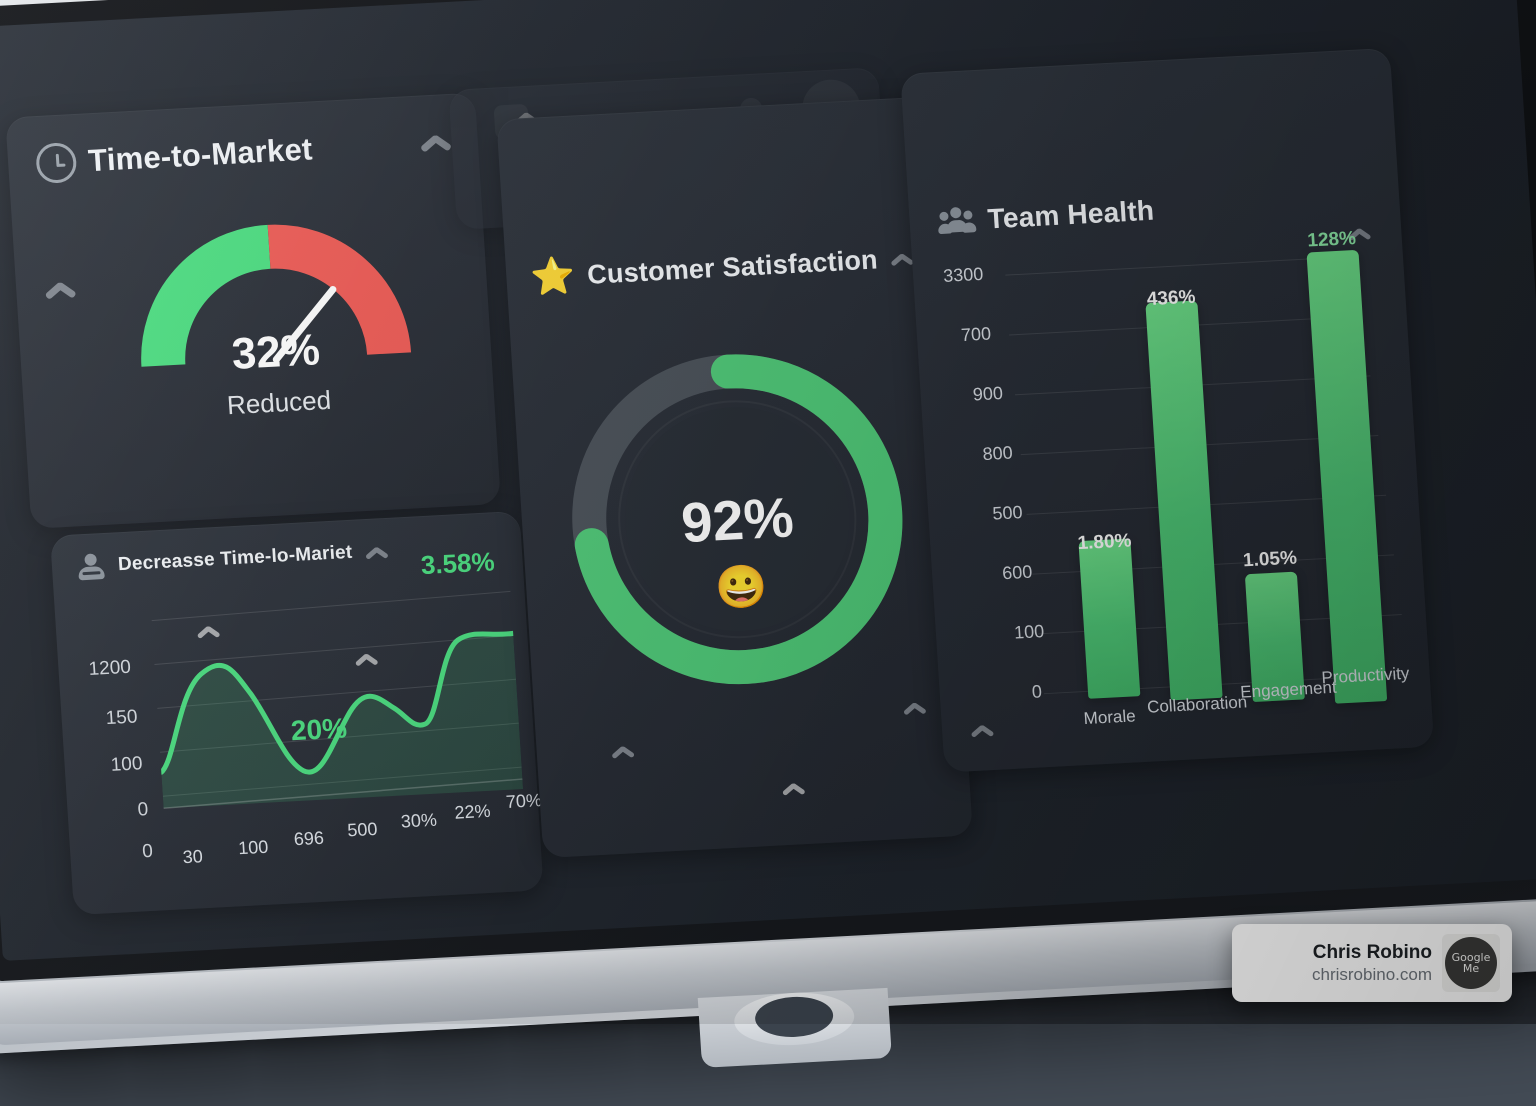 The height and width of the screenshot is (1106, 1536). What do you see at coordinates (91, 567) in the screenshot?
I see `person-icon` at bounding box center [91, 567].